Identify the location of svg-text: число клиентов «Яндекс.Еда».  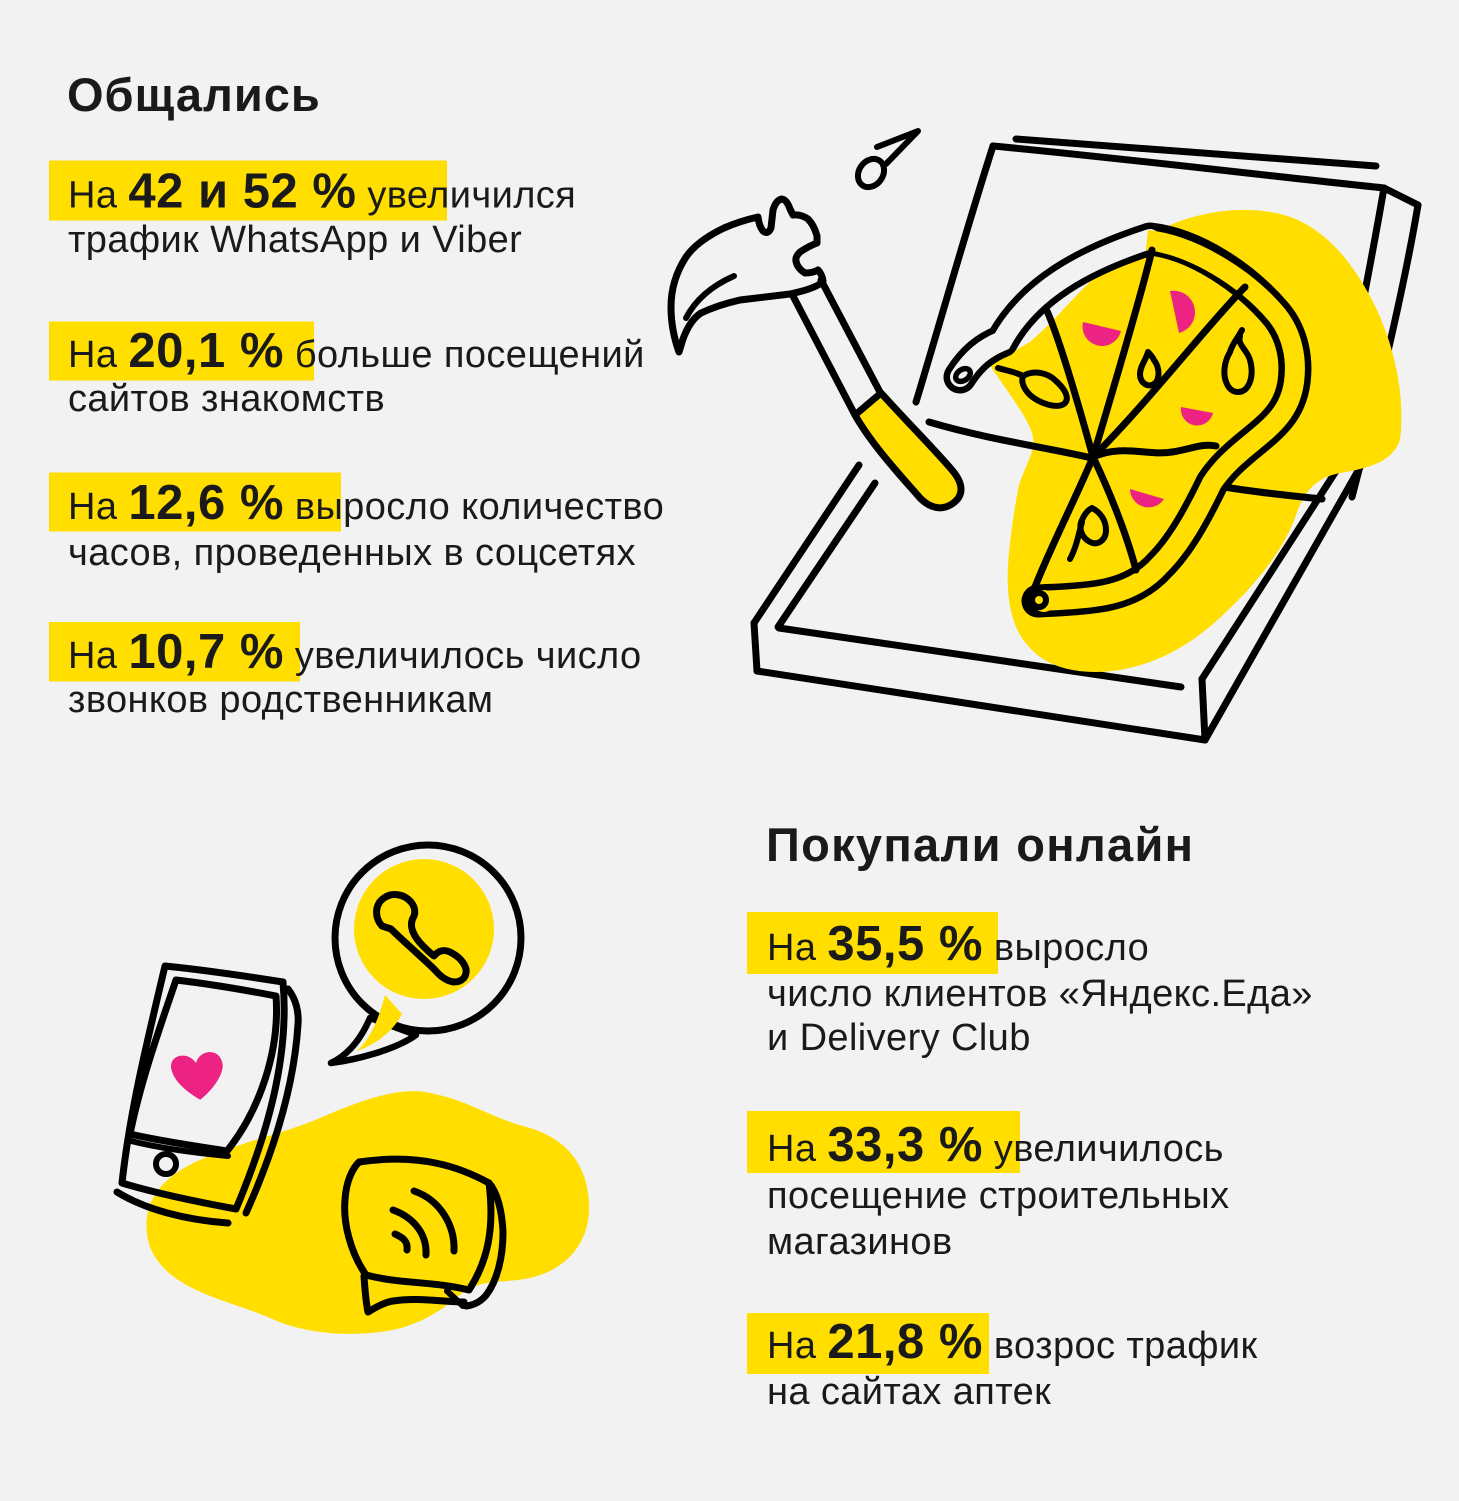
(1040, 994).